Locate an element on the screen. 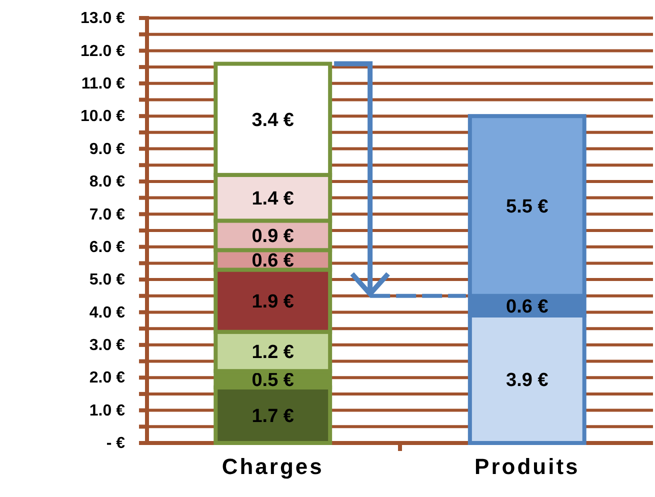 This screenshot has width=655, height=497. y-tick-label: 10.0 € is located at coordinates (103, 117).